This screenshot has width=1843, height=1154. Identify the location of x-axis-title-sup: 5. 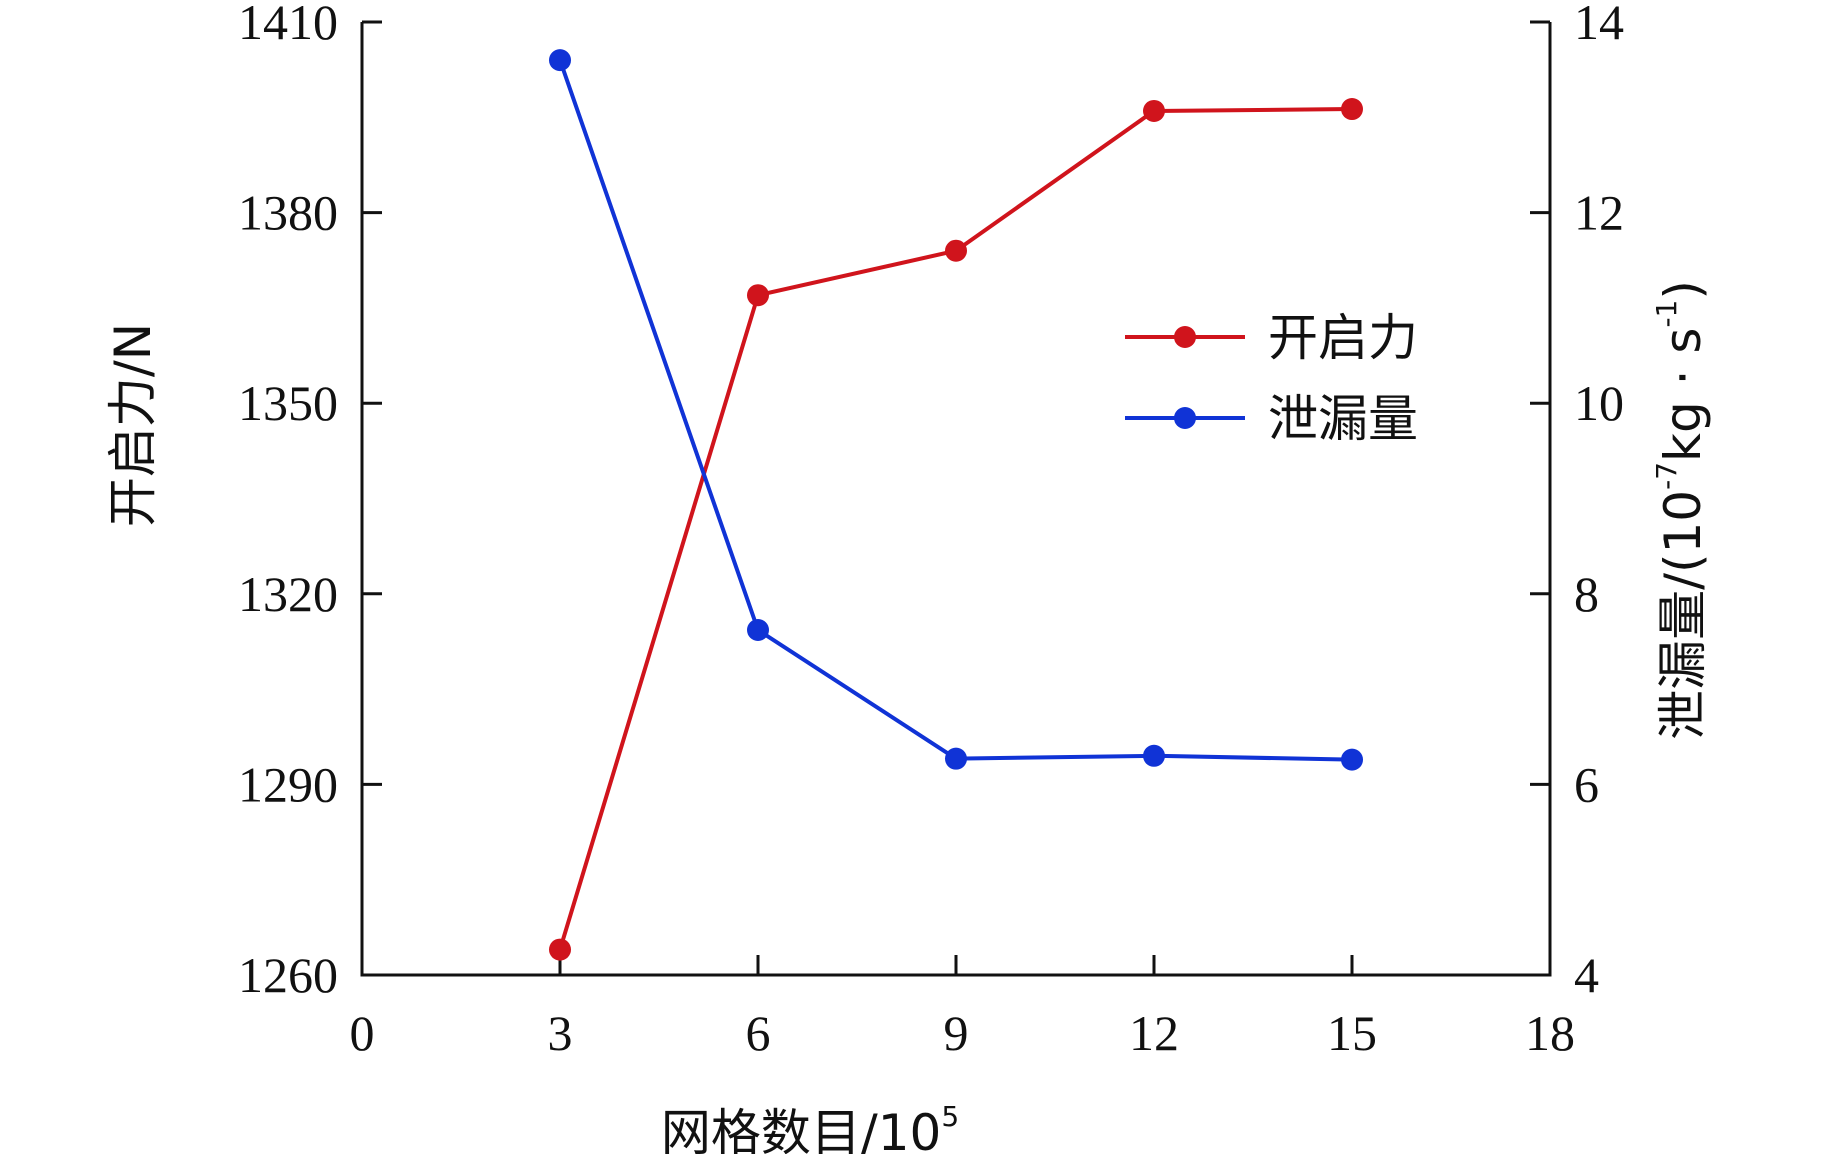
(950, 1116).